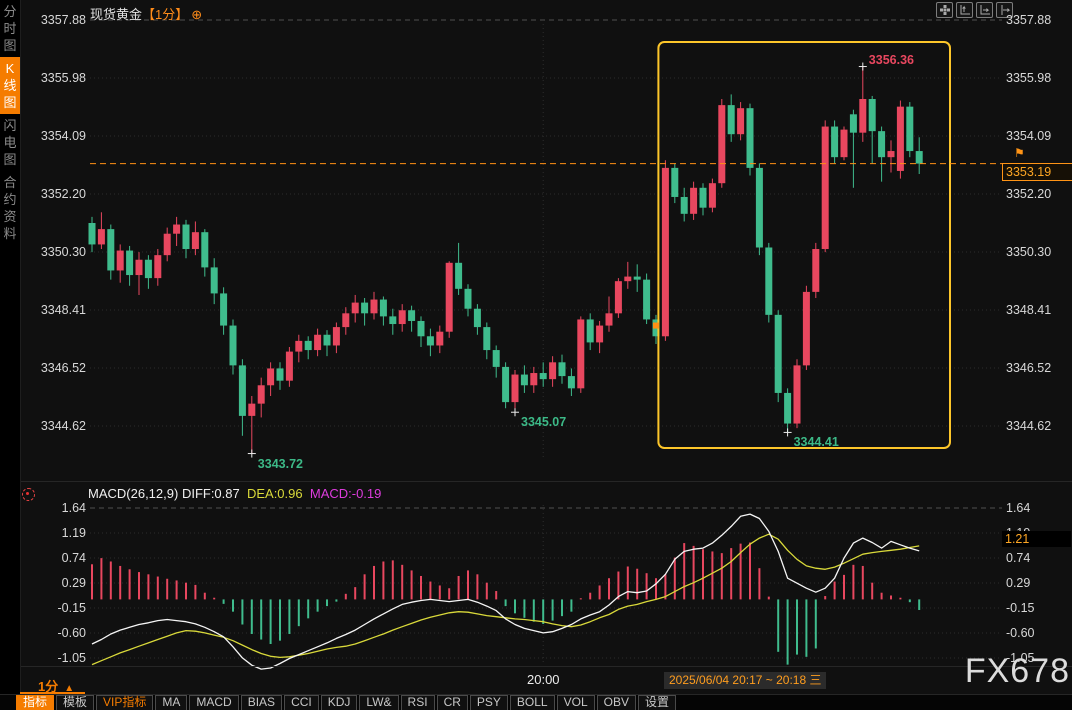  I want to click on price-tick-left: 3357.88, so click(63, 20).